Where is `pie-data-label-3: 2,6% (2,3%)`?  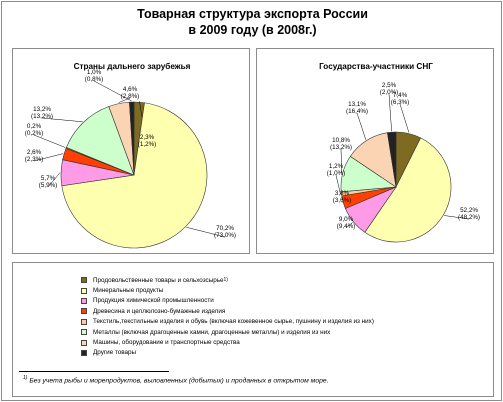 pie-data-label-3: 2,6% (2,3%) is located at coordinates (34, 156).